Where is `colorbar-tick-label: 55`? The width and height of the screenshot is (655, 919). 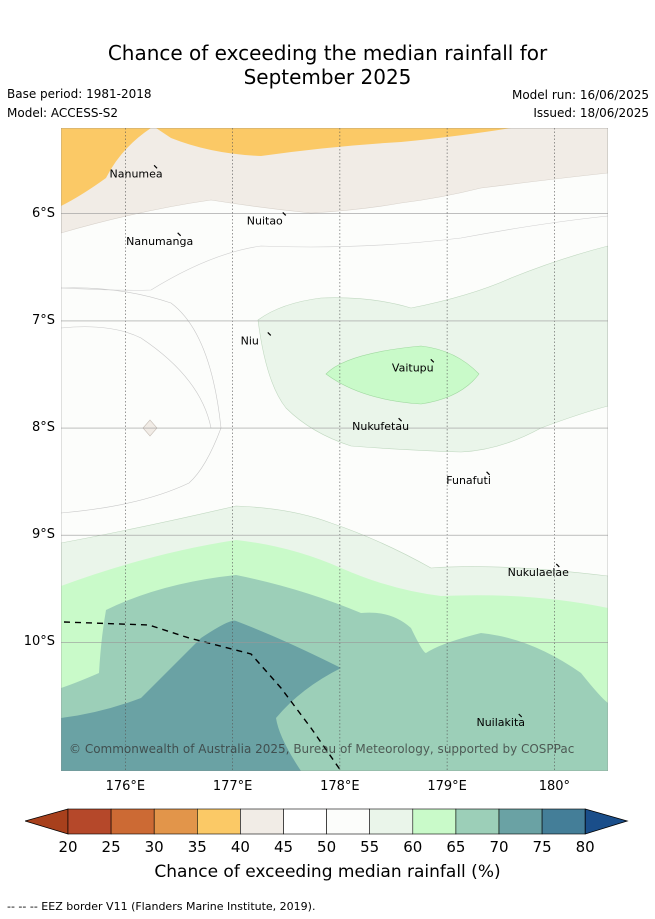 colorbar-tick-label: 55 is located at coordinates (370, 847).